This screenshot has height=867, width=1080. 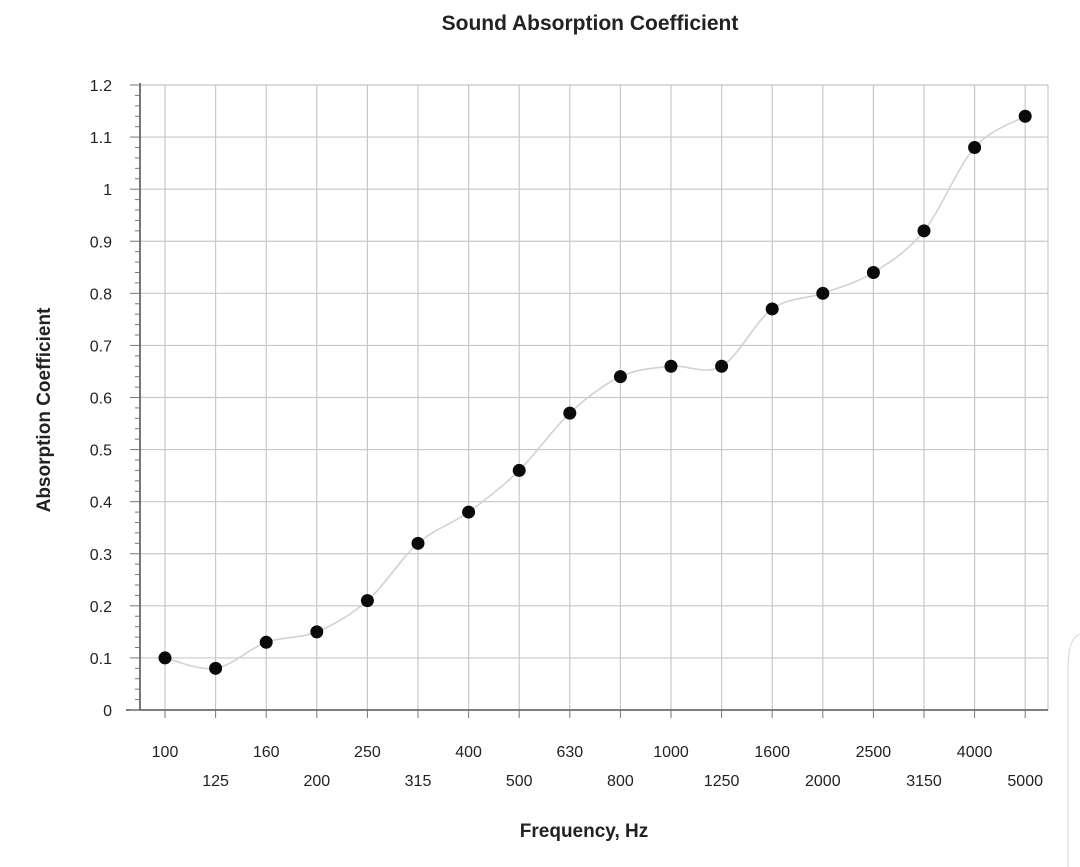 I want to click on y-tick-labels: 0 0.1 0.2 0.3 0.4 0.5 0.6 0.7 0.8 0.9 1 1.1 1.2, so click(x=101, y=399).